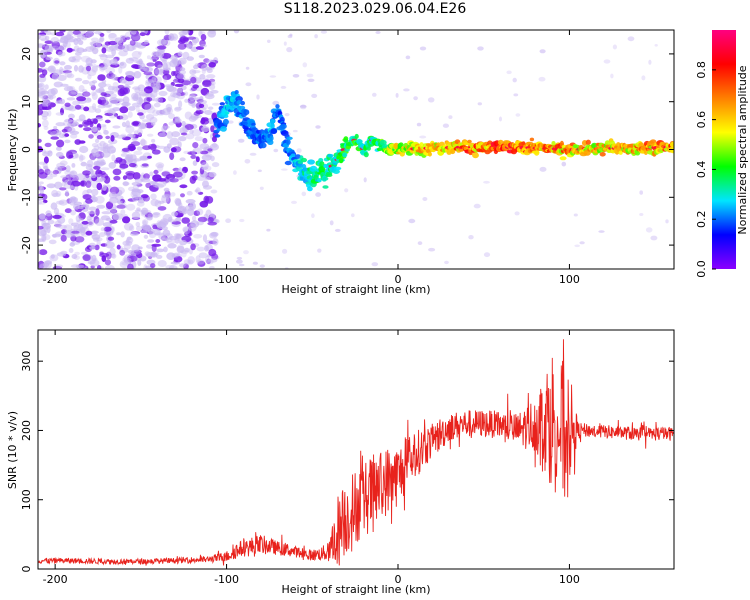 This screenshot has width=750, height=600. What do you see at coordinates (375, 9) in the screenshot?
I see `figure-title: S118.2023.029.06.04.E26` at bounding box center [375, 9].